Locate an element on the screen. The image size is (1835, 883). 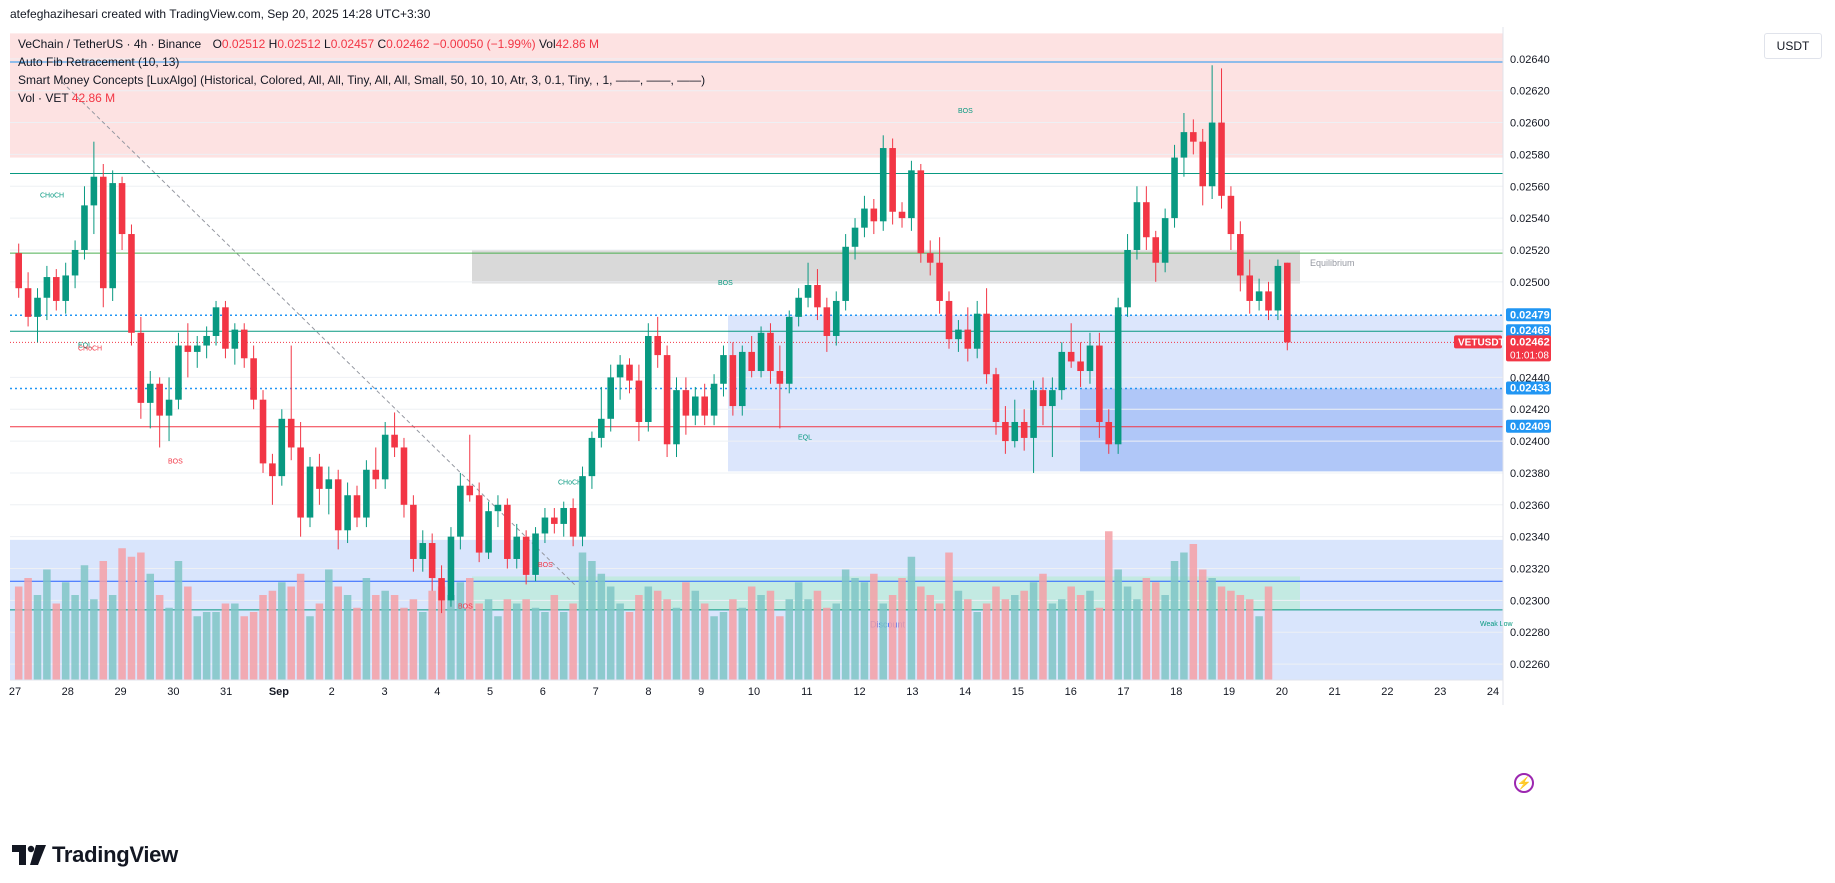
zone-label-equilibrium: Equilibrium is located at coordinates (1332, 263).